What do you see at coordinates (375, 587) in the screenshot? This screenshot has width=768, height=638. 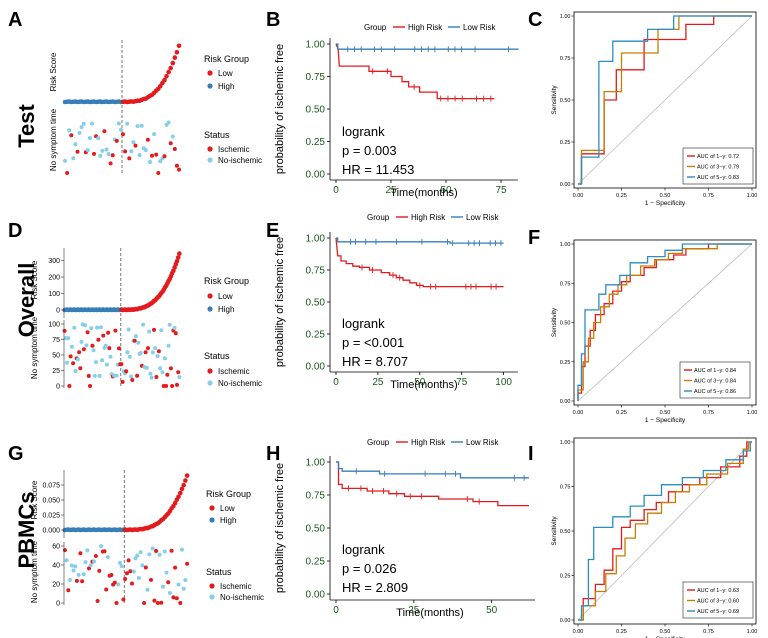 I see `km-hr: HR = 2.809` at bounding box center [375, 587].